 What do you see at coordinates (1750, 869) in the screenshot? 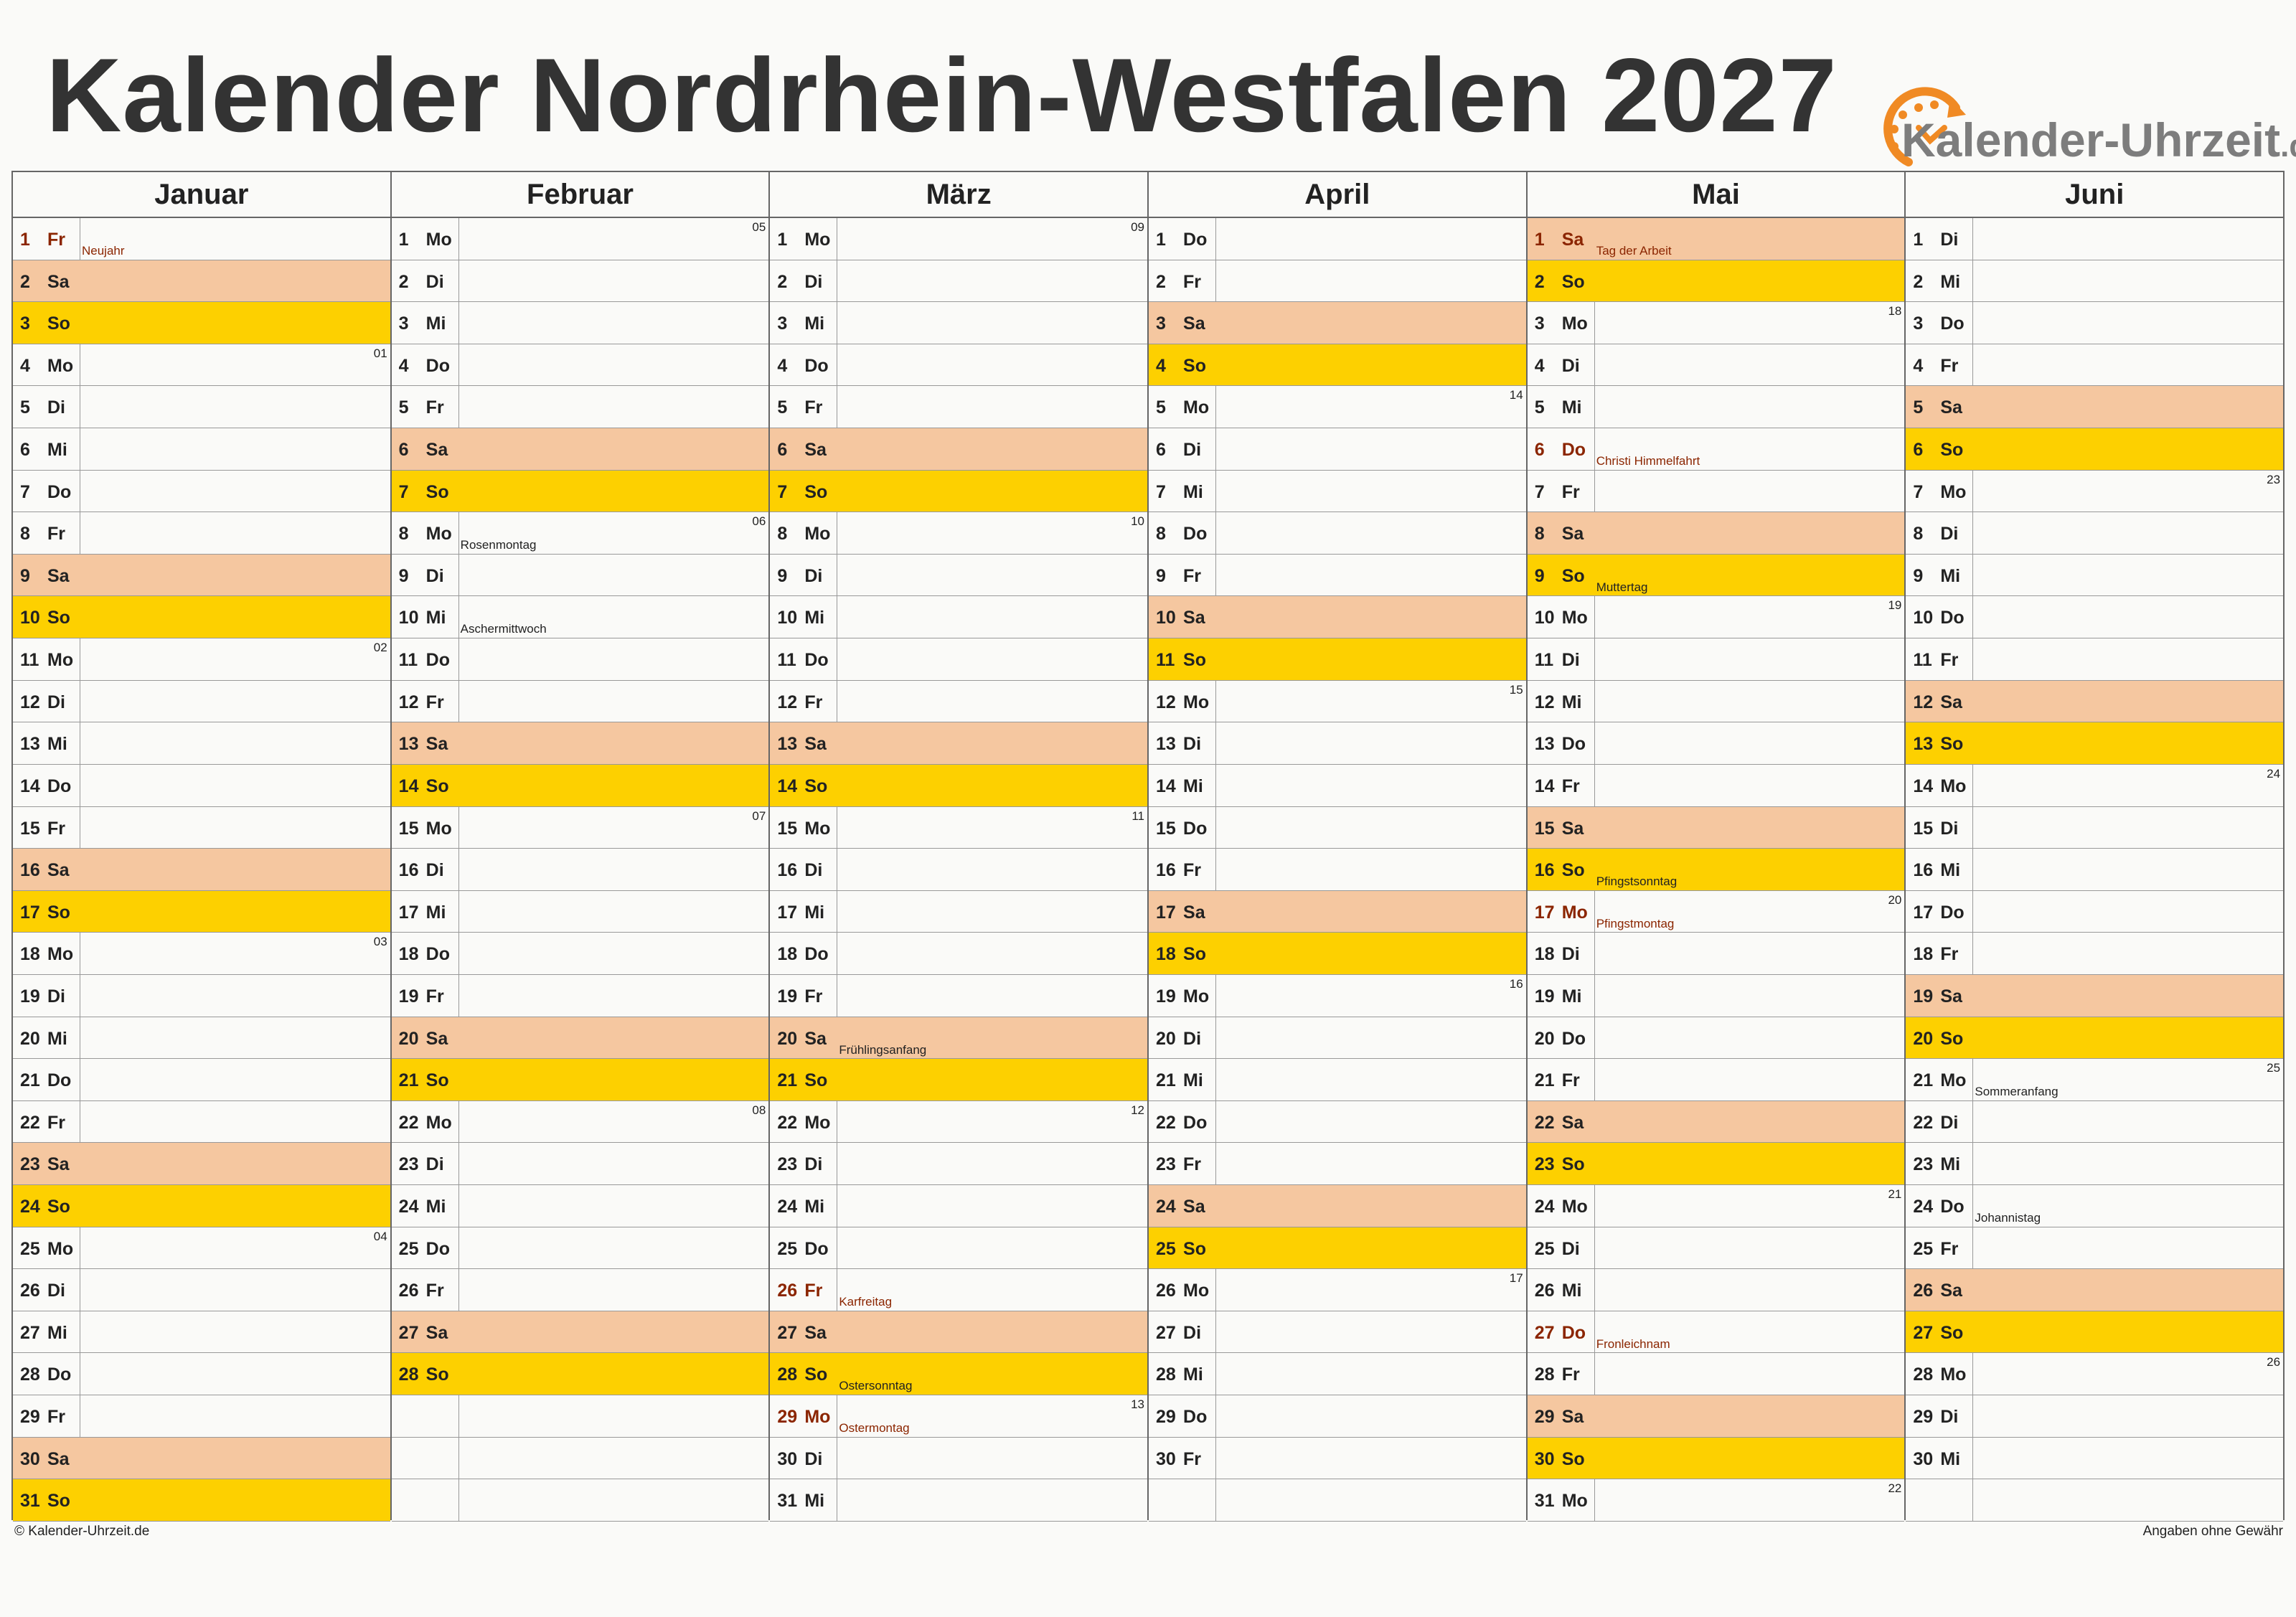
I see `event-cell: Pfingstsonntag` at bounding box center [1750, 869].